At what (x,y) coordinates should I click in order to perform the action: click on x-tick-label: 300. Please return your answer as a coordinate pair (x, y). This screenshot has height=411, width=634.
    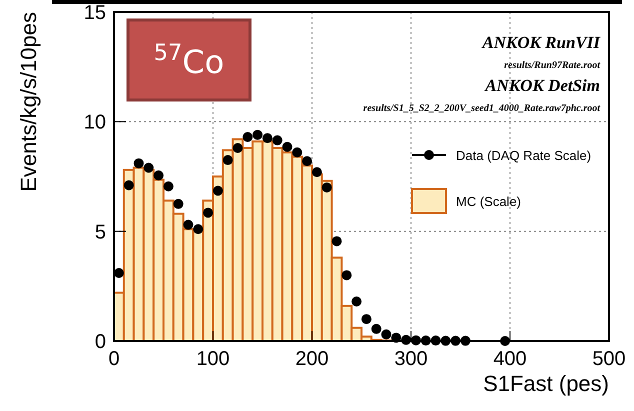
    Looking at the image, I should click on (411, 359).